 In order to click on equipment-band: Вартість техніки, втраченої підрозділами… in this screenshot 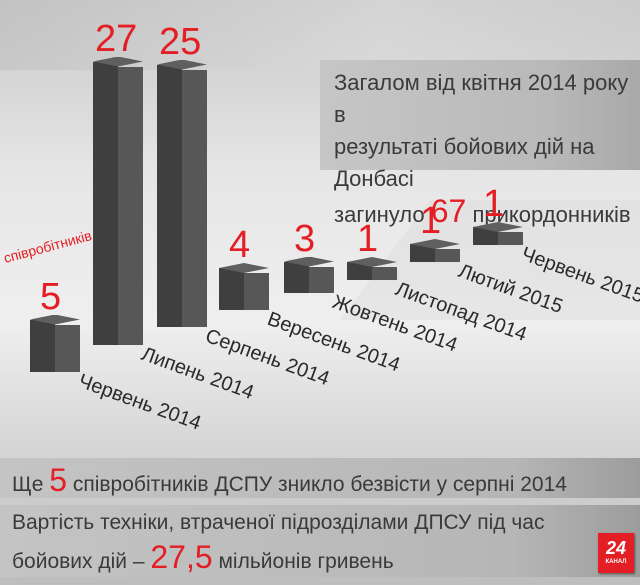, I will do `click(320, 541)`.